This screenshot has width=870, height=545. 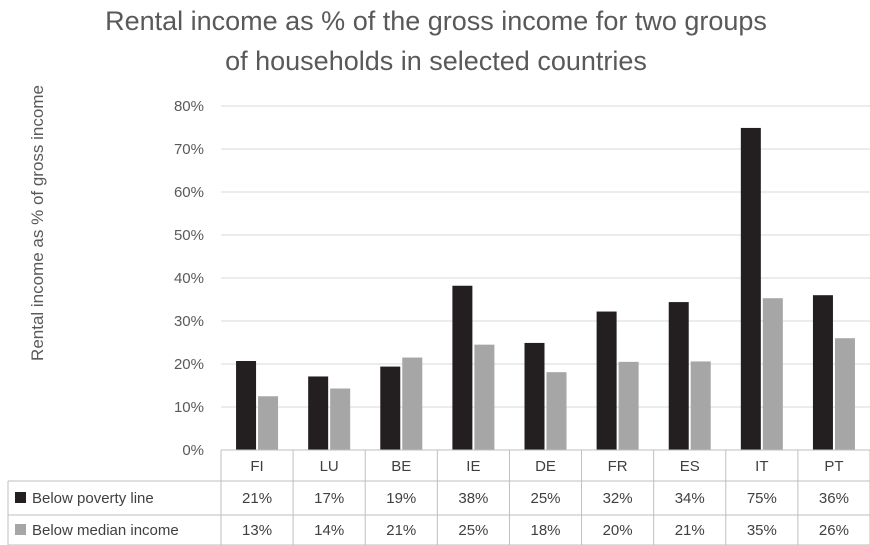 I want to click on data-label: 75%, so click(x=762, y=498).